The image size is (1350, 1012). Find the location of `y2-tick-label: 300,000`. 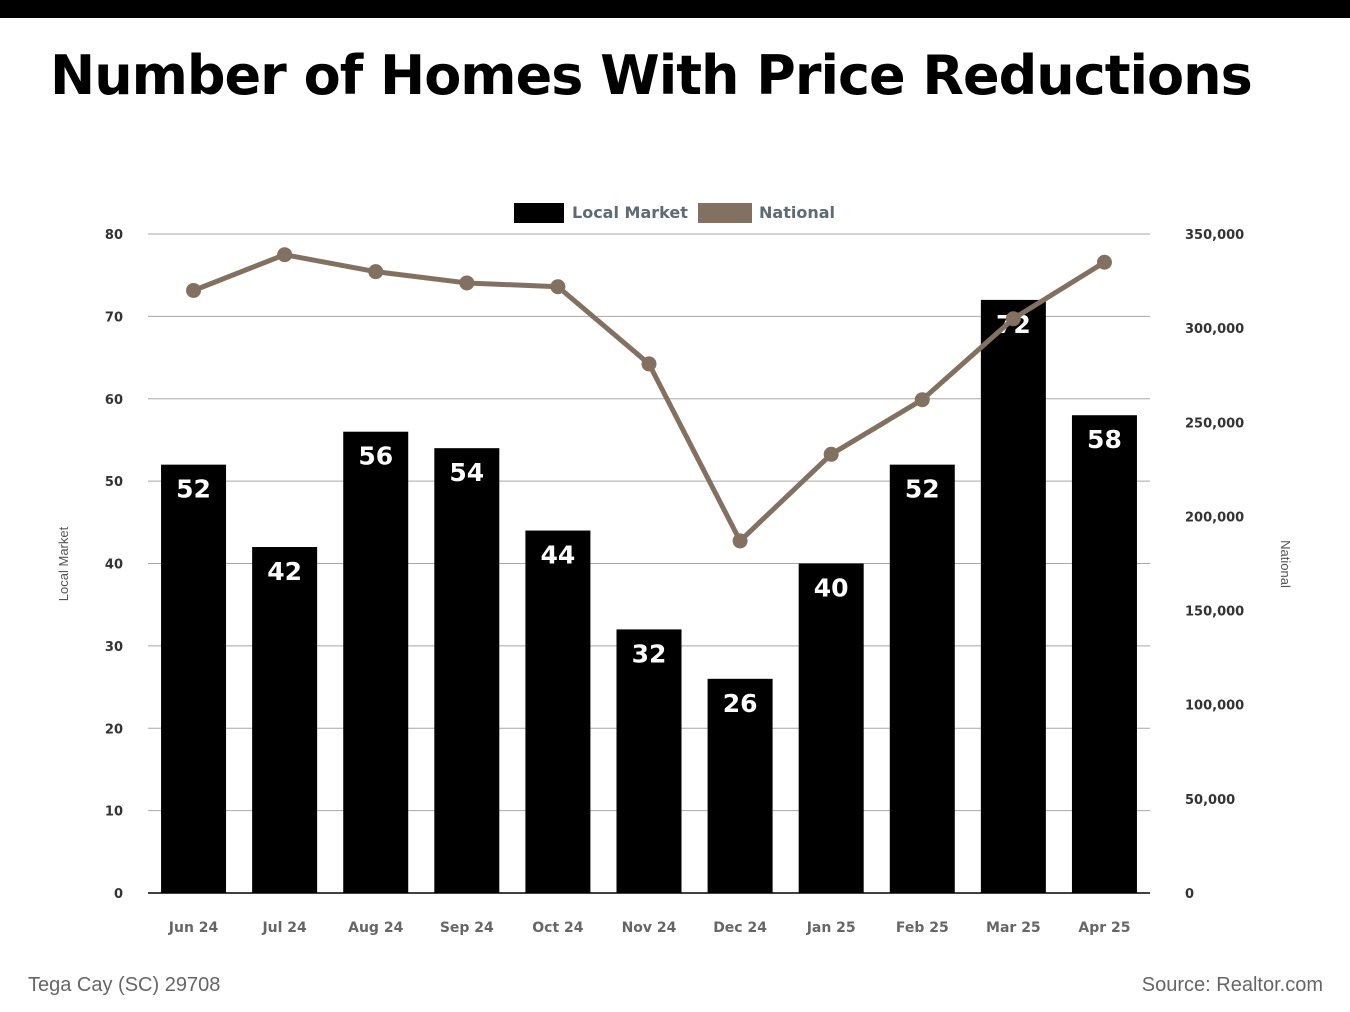

y2-tick-label: 300,000 is located at coordinates (1214, 329).